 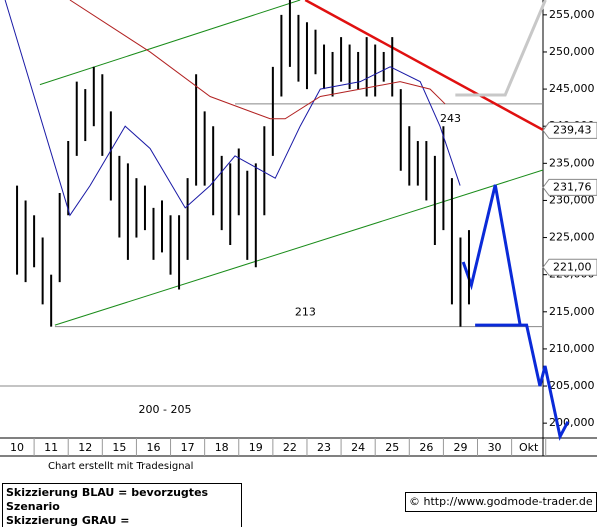 I want to click on y-tick-label: 255,000, so click(x=572, y=14).